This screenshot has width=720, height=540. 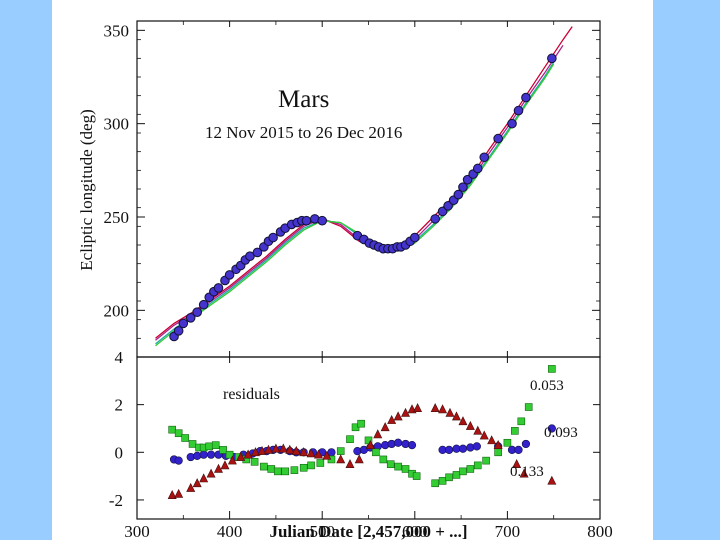 I want to click on x-tick-label: 800, so click(x=600, y=531).